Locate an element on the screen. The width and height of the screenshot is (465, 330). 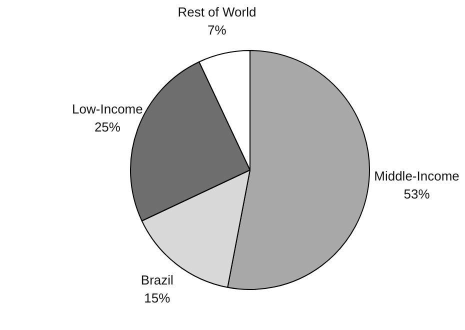
slice-label: Brazil is located at coordinates (157, 280).